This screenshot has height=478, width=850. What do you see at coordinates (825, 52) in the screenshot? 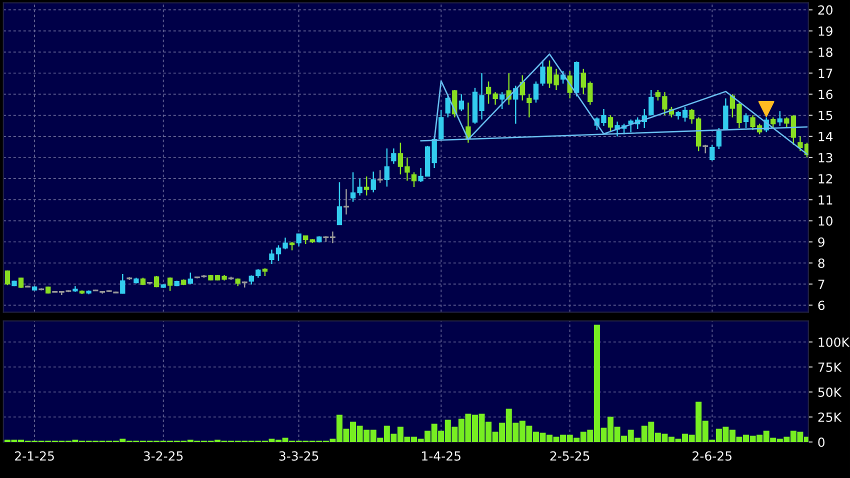
I see `y-tick-label: 18` at bounding box center [825, 52].